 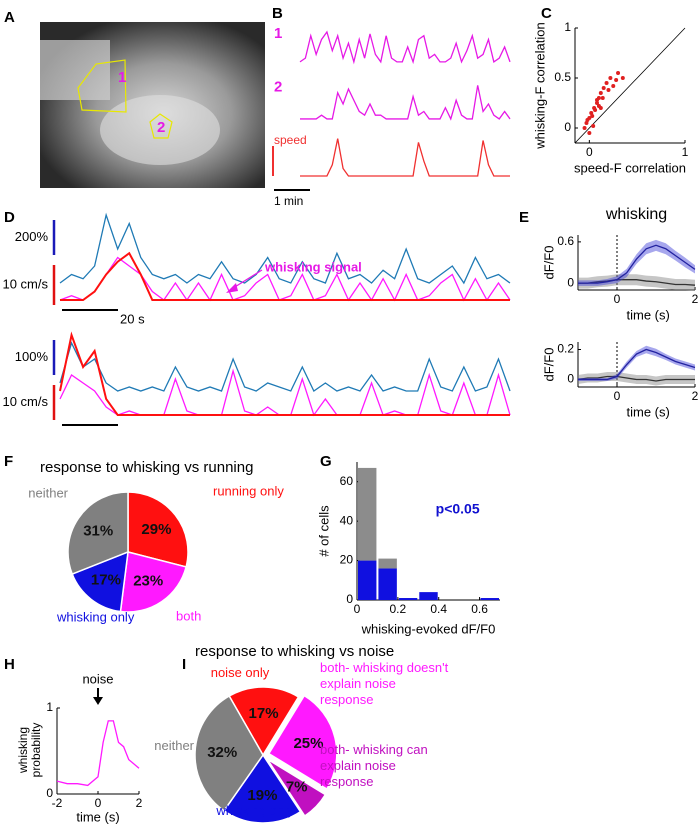 What do you see at coordinates (428, 628) in the screenshot?
I see `x-axis-label: whisking-evoked dF/F0` at bounding box center [428, 628].